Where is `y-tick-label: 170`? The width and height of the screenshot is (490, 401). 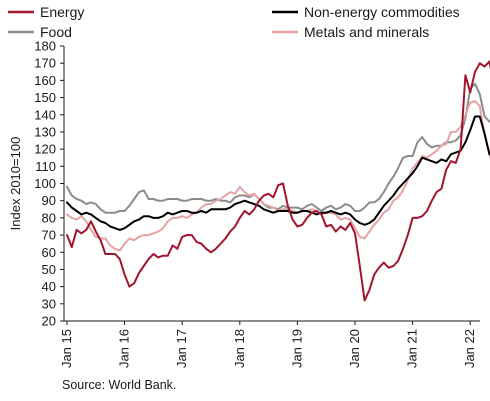
y-tick-label: 170 is located at coordinates (45, 63).